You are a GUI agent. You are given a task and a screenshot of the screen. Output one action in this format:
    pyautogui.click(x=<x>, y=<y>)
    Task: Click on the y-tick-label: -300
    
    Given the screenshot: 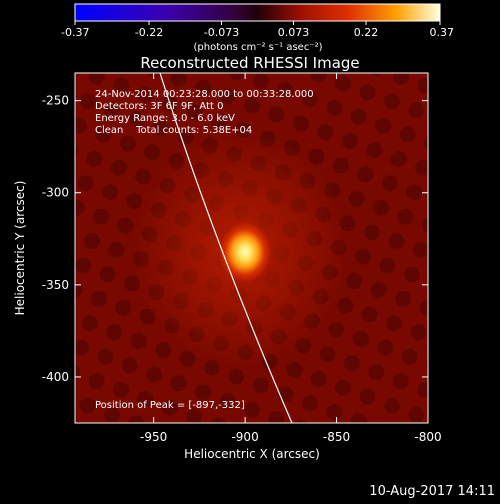 What is the action you would take?
    pyautogui.click(x=55, y=193)
    